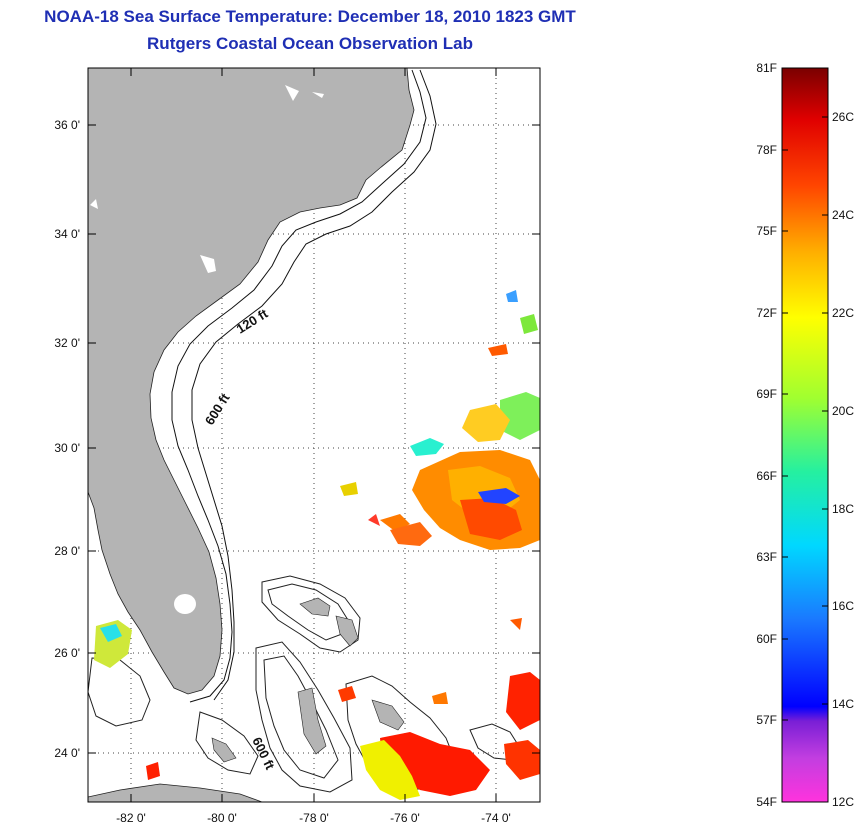 The width and height of the screenshot is (864, 832). I want to click on colorbar-c-label: 16C, so click(843, 606).